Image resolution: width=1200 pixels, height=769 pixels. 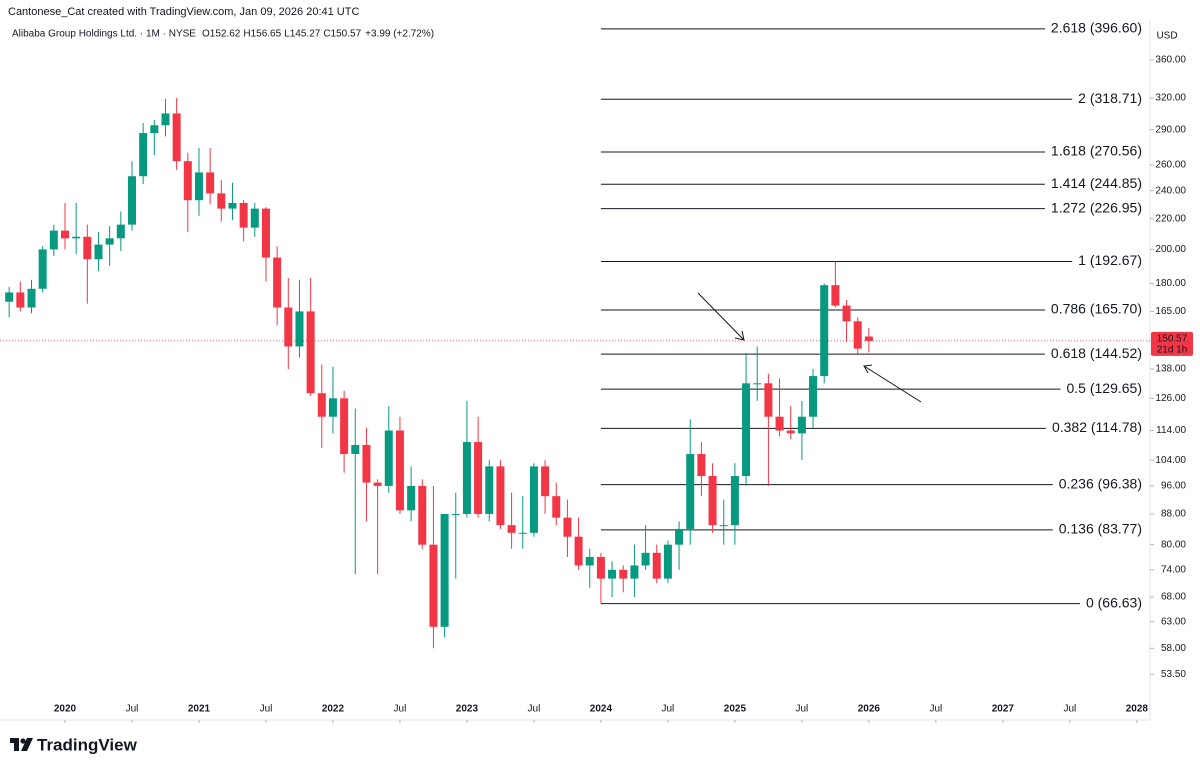 What do you see at coordinates (1170, 369) in the screenshot?
I see `y-tick-label: 138.00` at bounding box center [1170, 369].